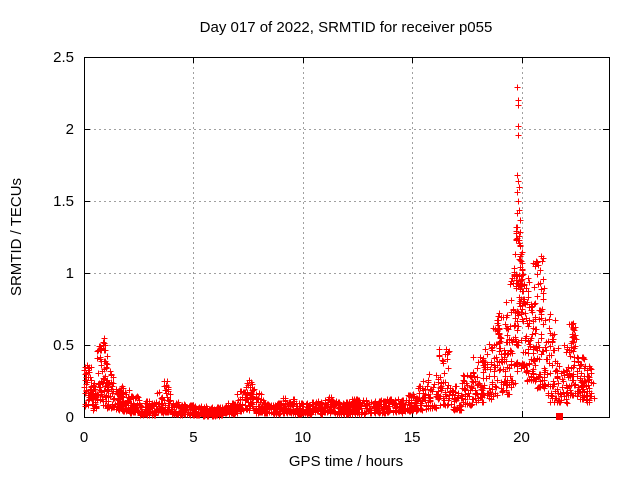 The image size is (640, 480). Describe the element at coordinates (84, 437) in the screenshot. I see `x-tick-label: 0` at that location.